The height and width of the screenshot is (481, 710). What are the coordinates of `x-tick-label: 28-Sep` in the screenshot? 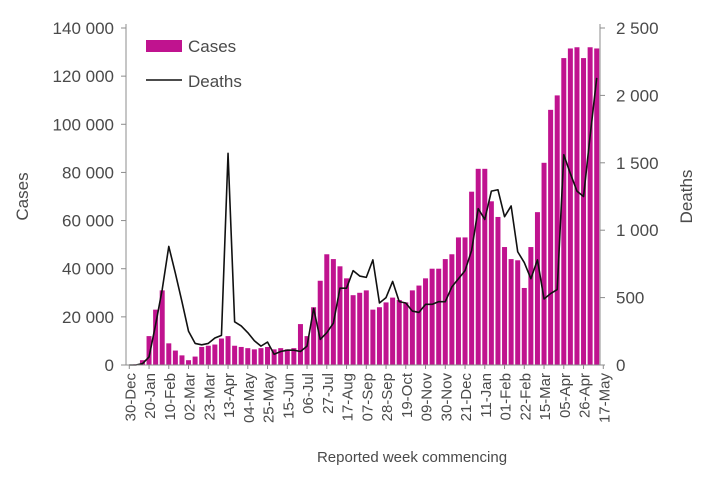 It's located at (387, 397).